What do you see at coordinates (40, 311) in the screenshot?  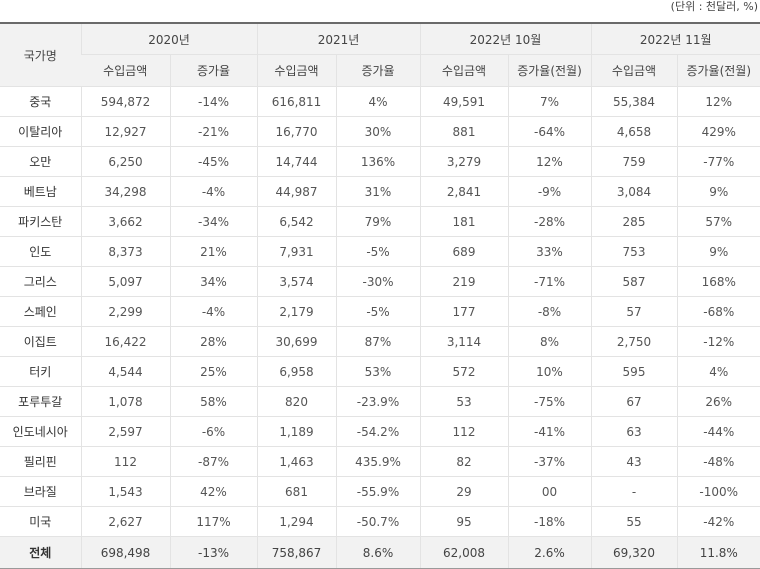 I see `country-name: 스페인` at bounding box center [40, 311].